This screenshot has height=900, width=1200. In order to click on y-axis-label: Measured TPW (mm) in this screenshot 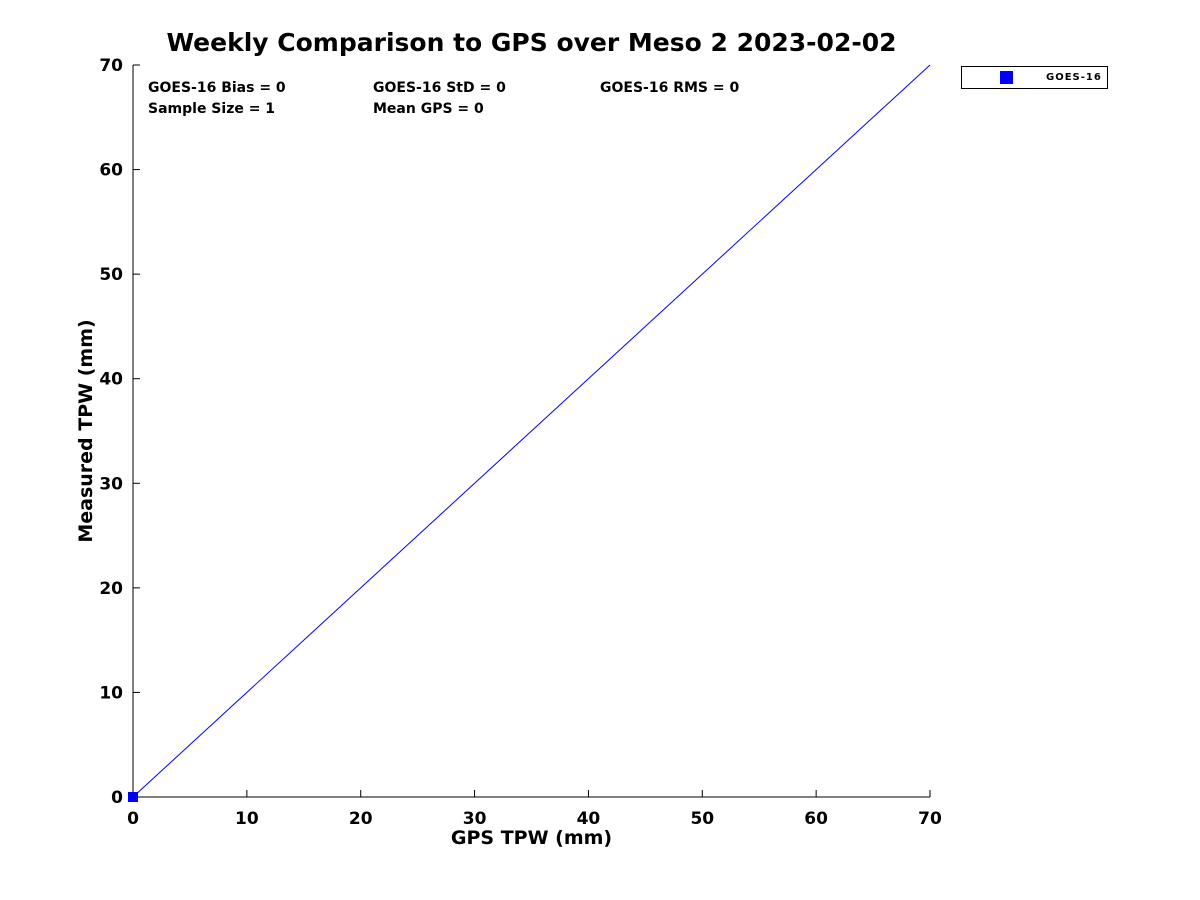, I will do `click(86, 431)`.